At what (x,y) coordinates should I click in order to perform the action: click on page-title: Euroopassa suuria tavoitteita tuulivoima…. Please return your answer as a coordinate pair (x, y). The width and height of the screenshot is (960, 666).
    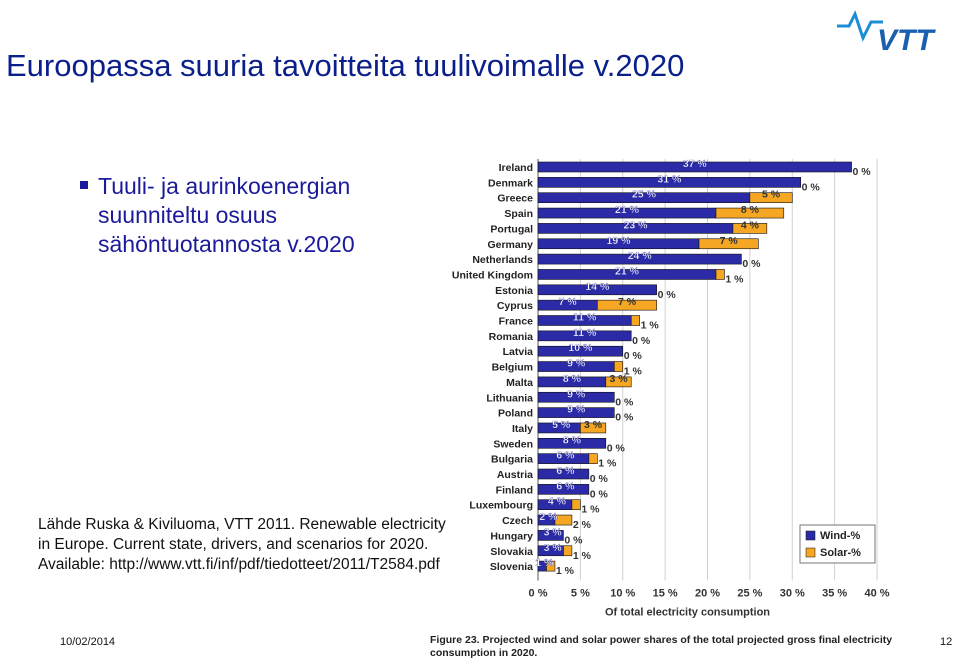
    Looking at the image, I should click on (345, 65).